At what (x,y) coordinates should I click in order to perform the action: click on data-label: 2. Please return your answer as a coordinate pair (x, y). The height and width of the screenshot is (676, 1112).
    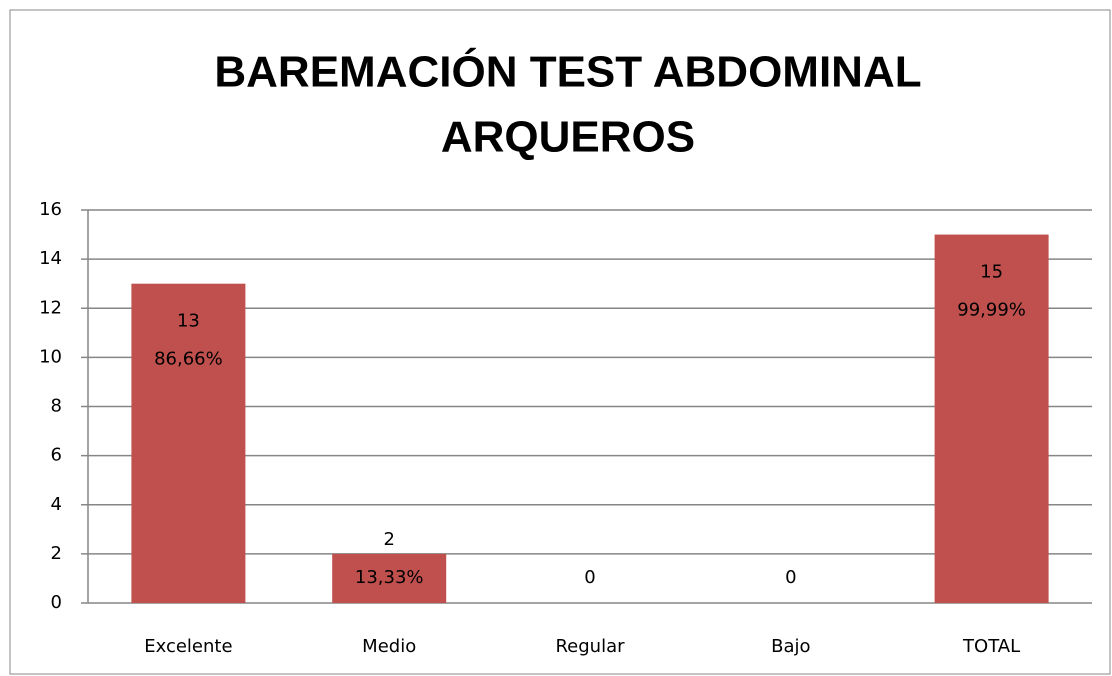
    Looking at the image, I should click on (388, 539).